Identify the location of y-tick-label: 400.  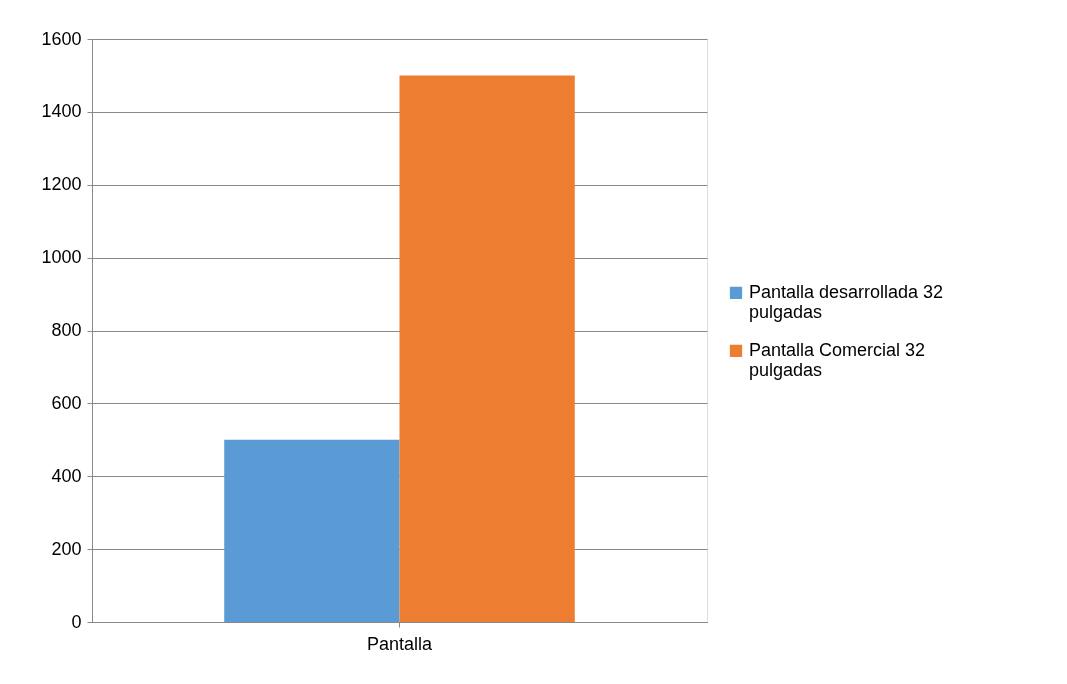
(66, 475).